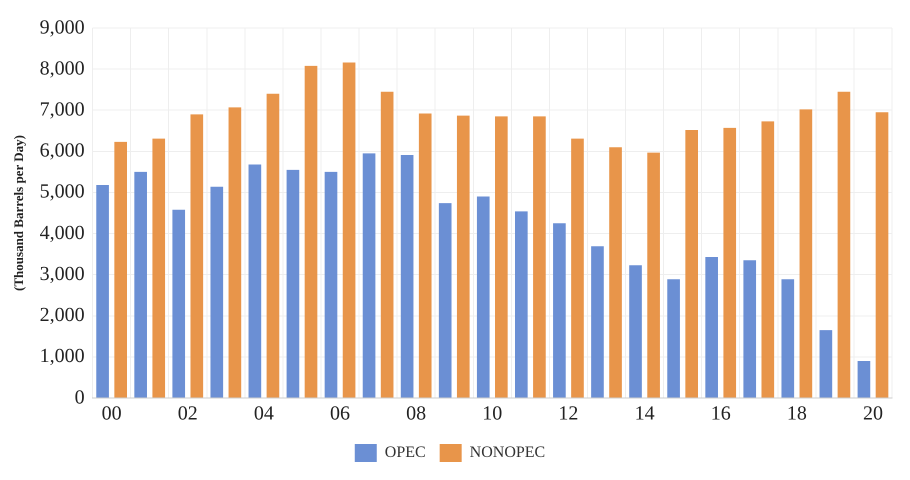 The width and height of the screenshot is (910, 480). Describe the element at coordinates (62, 356) in the screenshot. I see `y-tick-label: 1,000` at that location.